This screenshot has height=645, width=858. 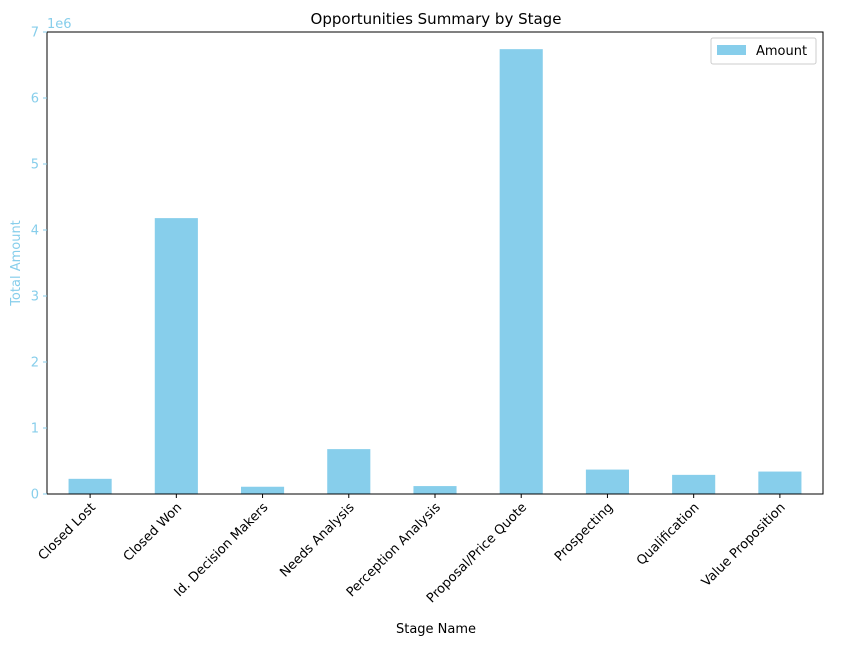 I want to click on y-axis-ticks: 0 1 2 3 4 5 6 7, so click(x=39, y=264).